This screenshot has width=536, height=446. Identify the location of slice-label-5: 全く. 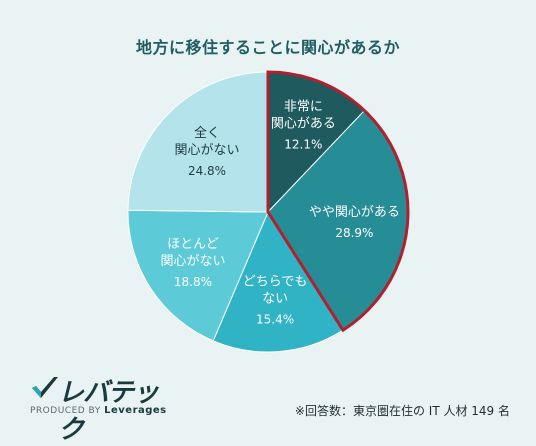
(207, 133).